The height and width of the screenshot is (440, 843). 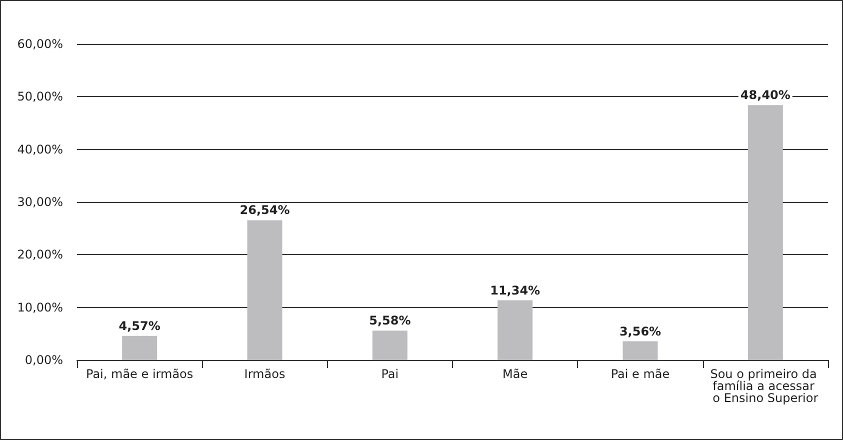 I want to click on x-tick-label: Pai e mãe, so click(x=640, y=374).